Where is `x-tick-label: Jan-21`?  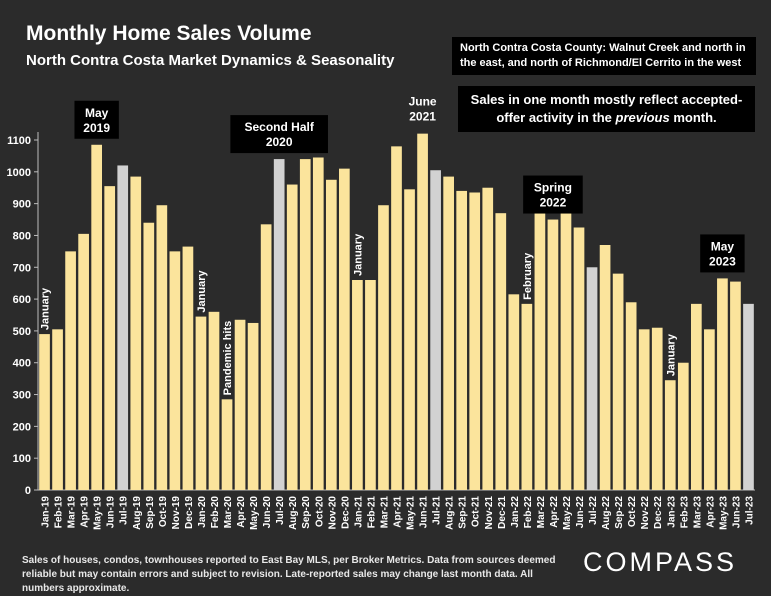
x-tick-label: Jan-21 is located at coordinates (358, 512).